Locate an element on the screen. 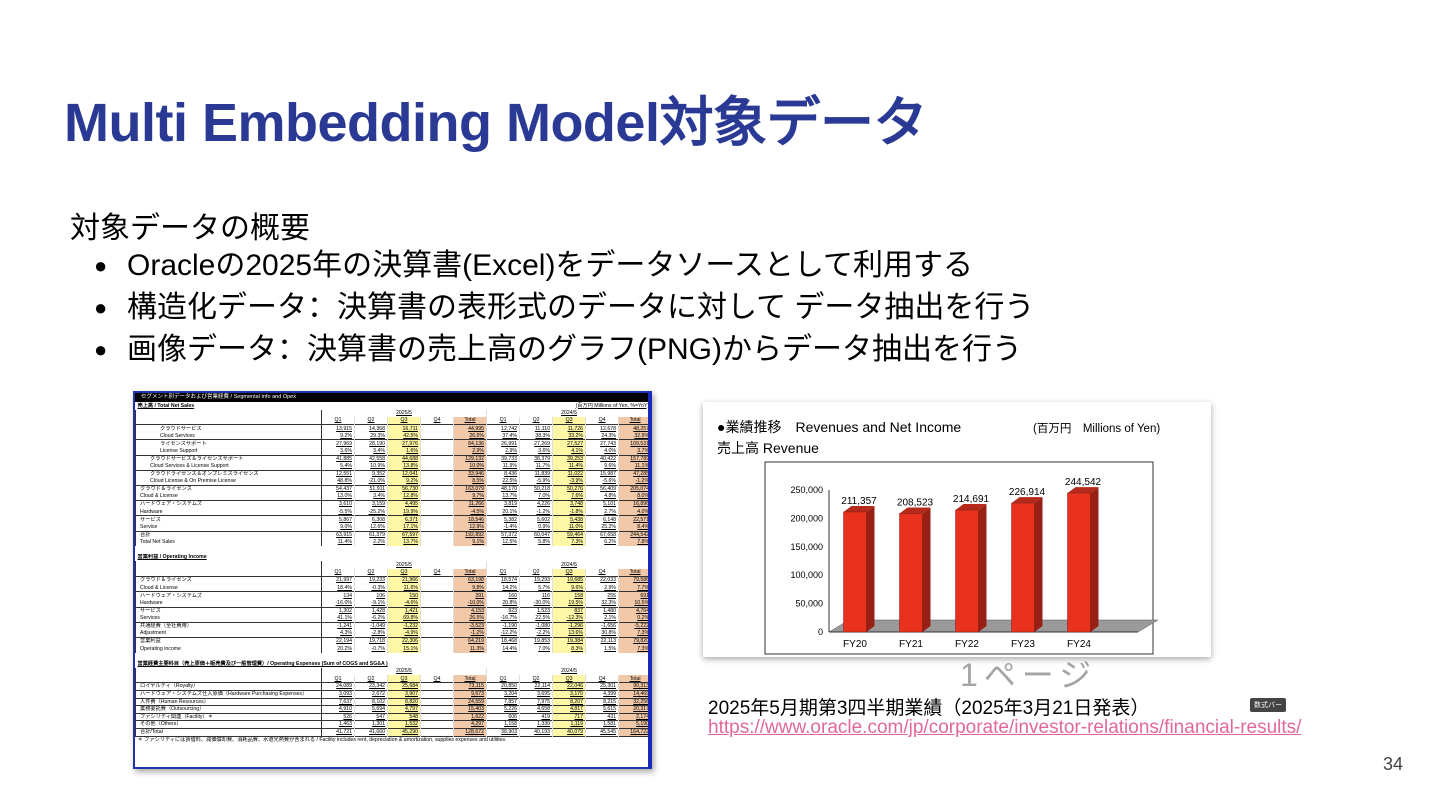 Image resolution: width=1440 pixels, height=810 pixels. table-cell: 7.8% is located at coordinates (633, 542).